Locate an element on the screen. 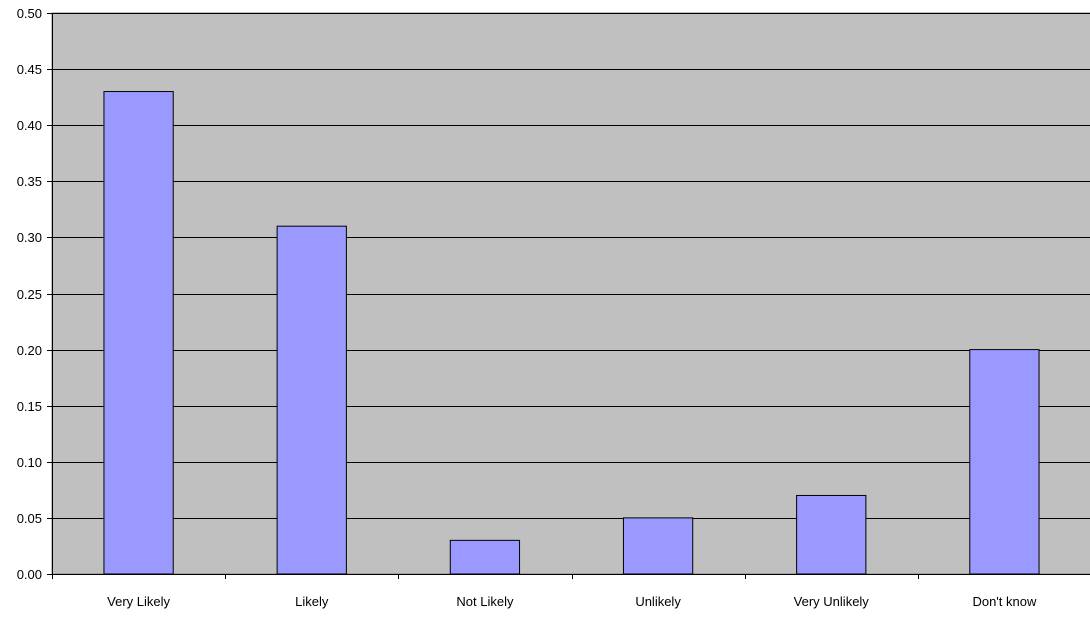  bar-unlikely is located at coordinates (658, 546).